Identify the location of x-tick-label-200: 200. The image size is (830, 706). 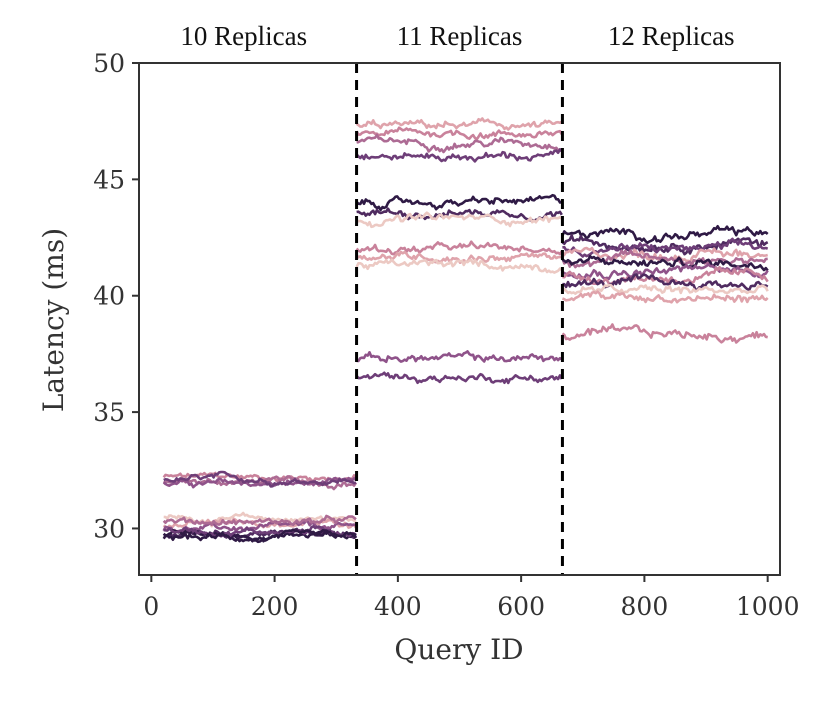
(275, 606).